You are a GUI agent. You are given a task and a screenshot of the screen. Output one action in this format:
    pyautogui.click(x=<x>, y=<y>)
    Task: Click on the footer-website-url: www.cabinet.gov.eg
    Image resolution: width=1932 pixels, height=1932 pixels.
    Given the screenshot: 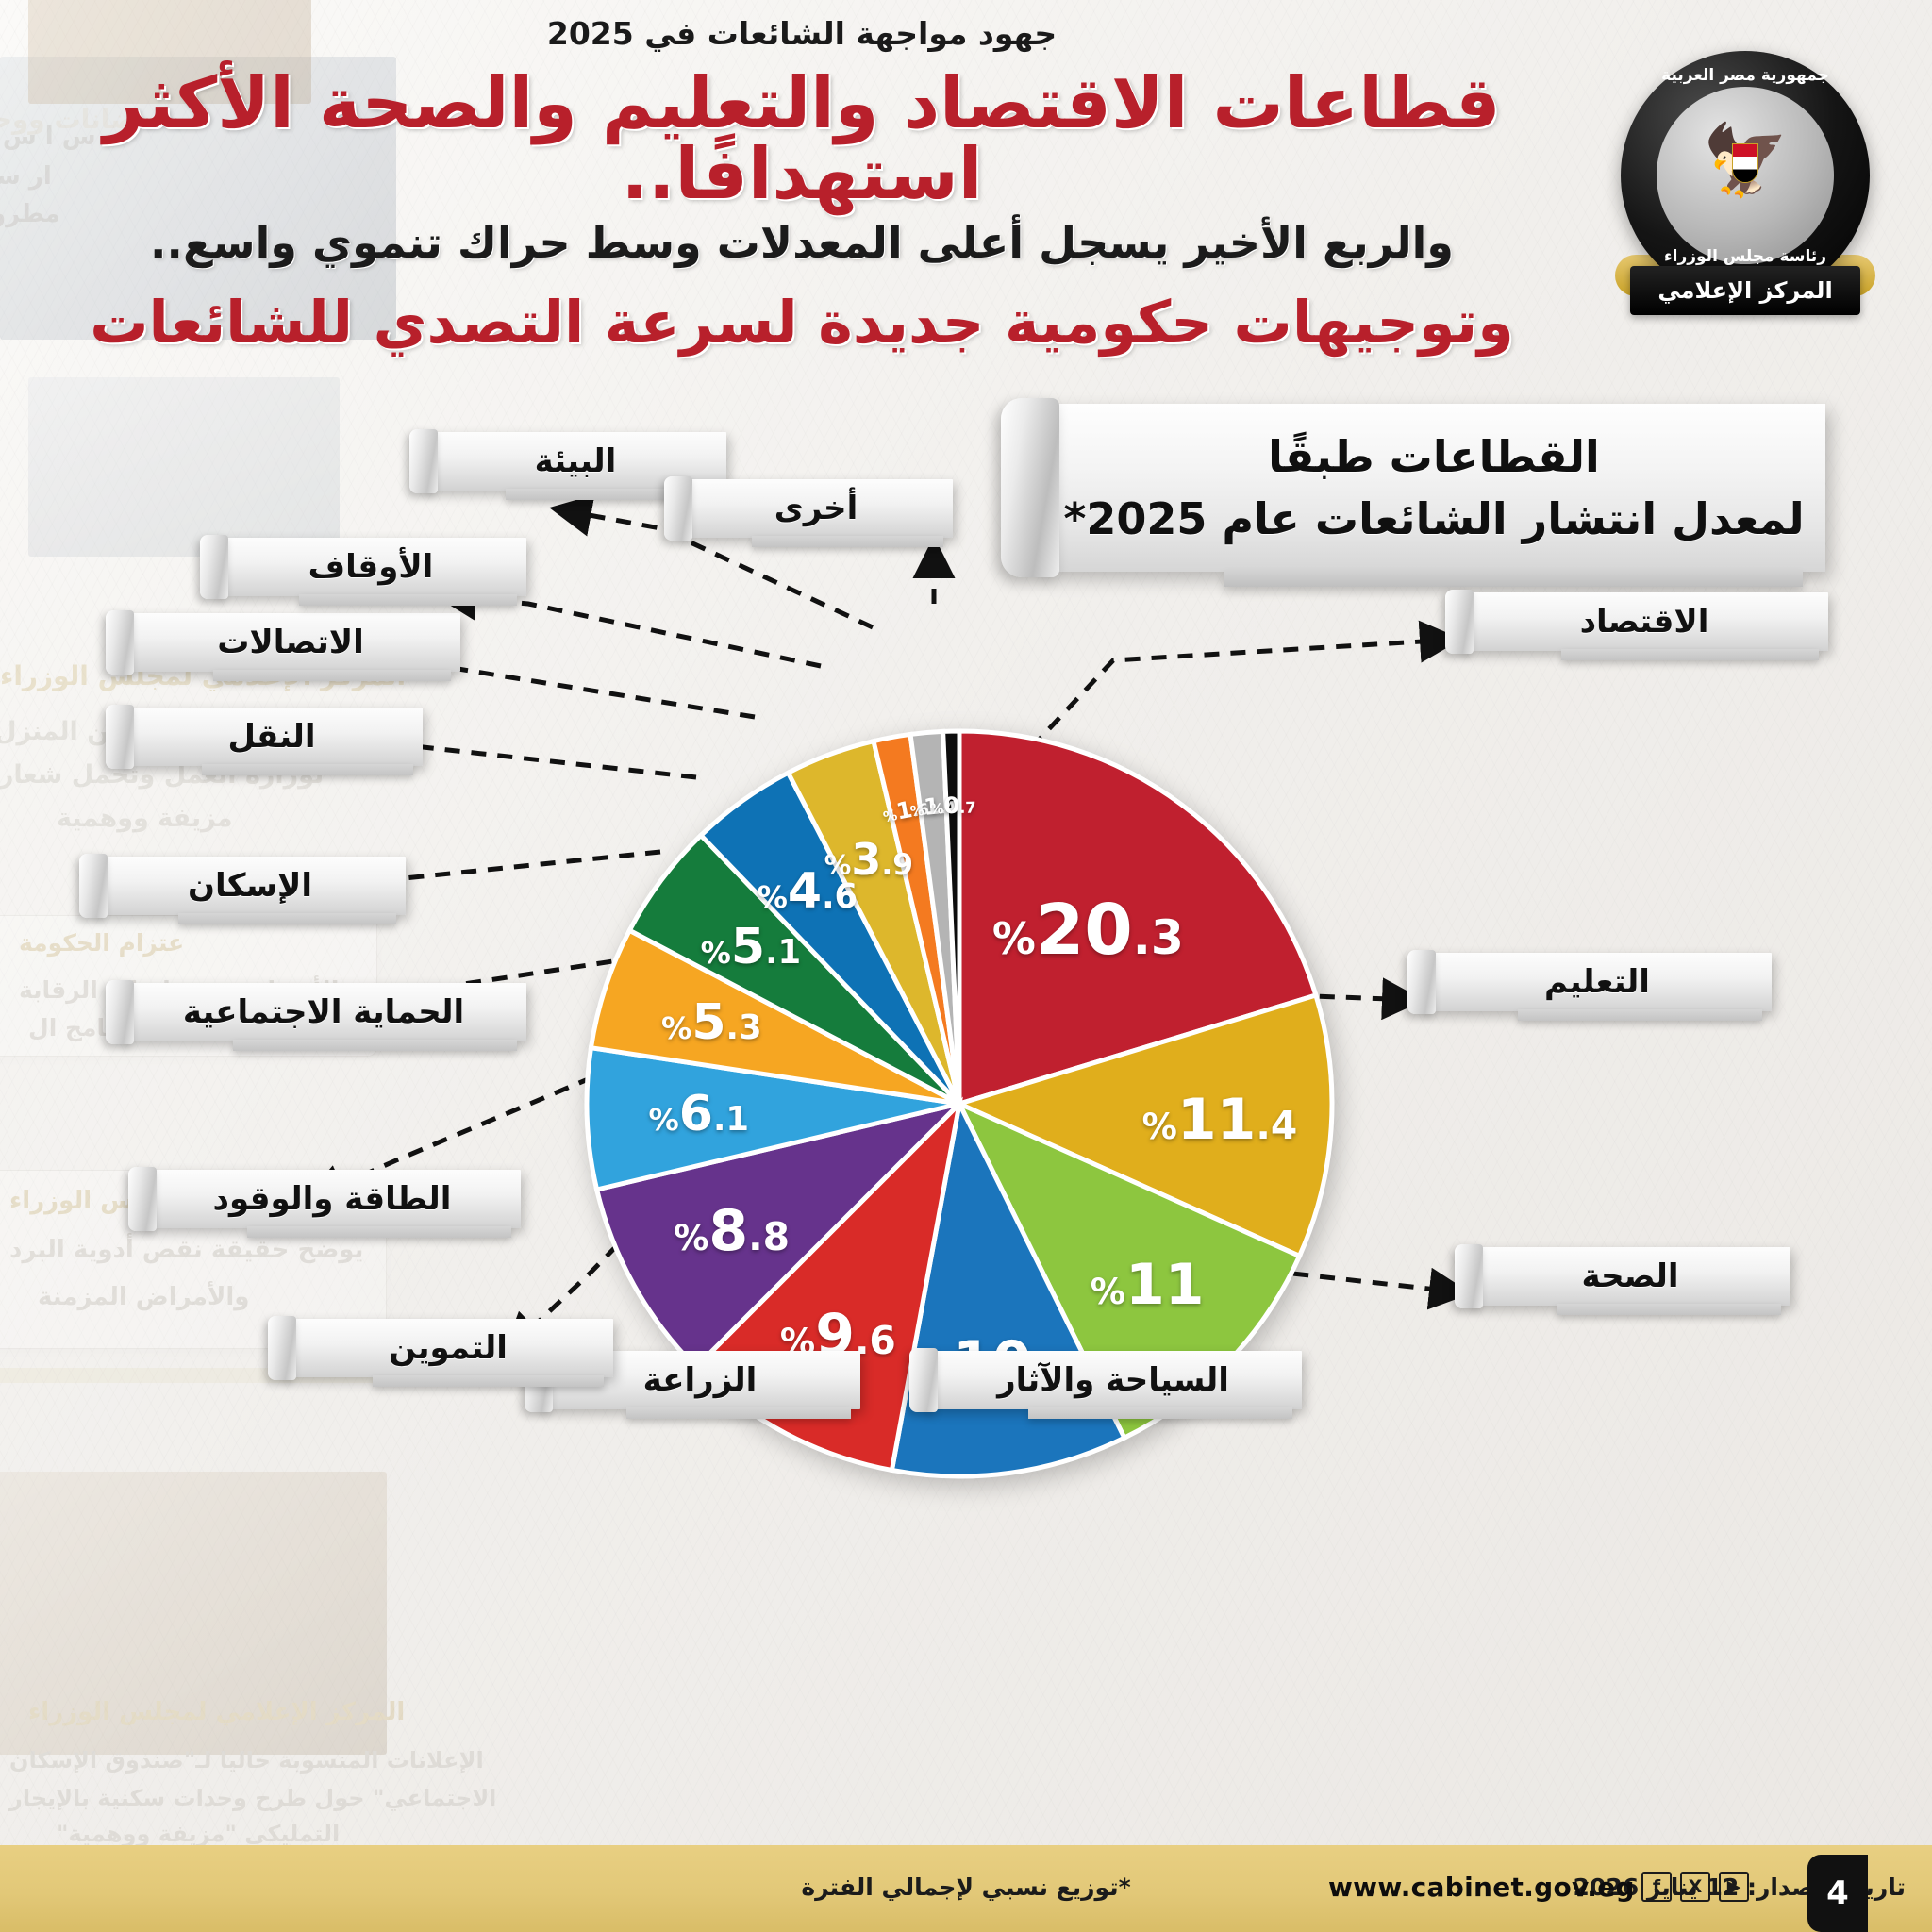 What is the action you would take?
    pyautogui.click(x=1481, y=1888)
    